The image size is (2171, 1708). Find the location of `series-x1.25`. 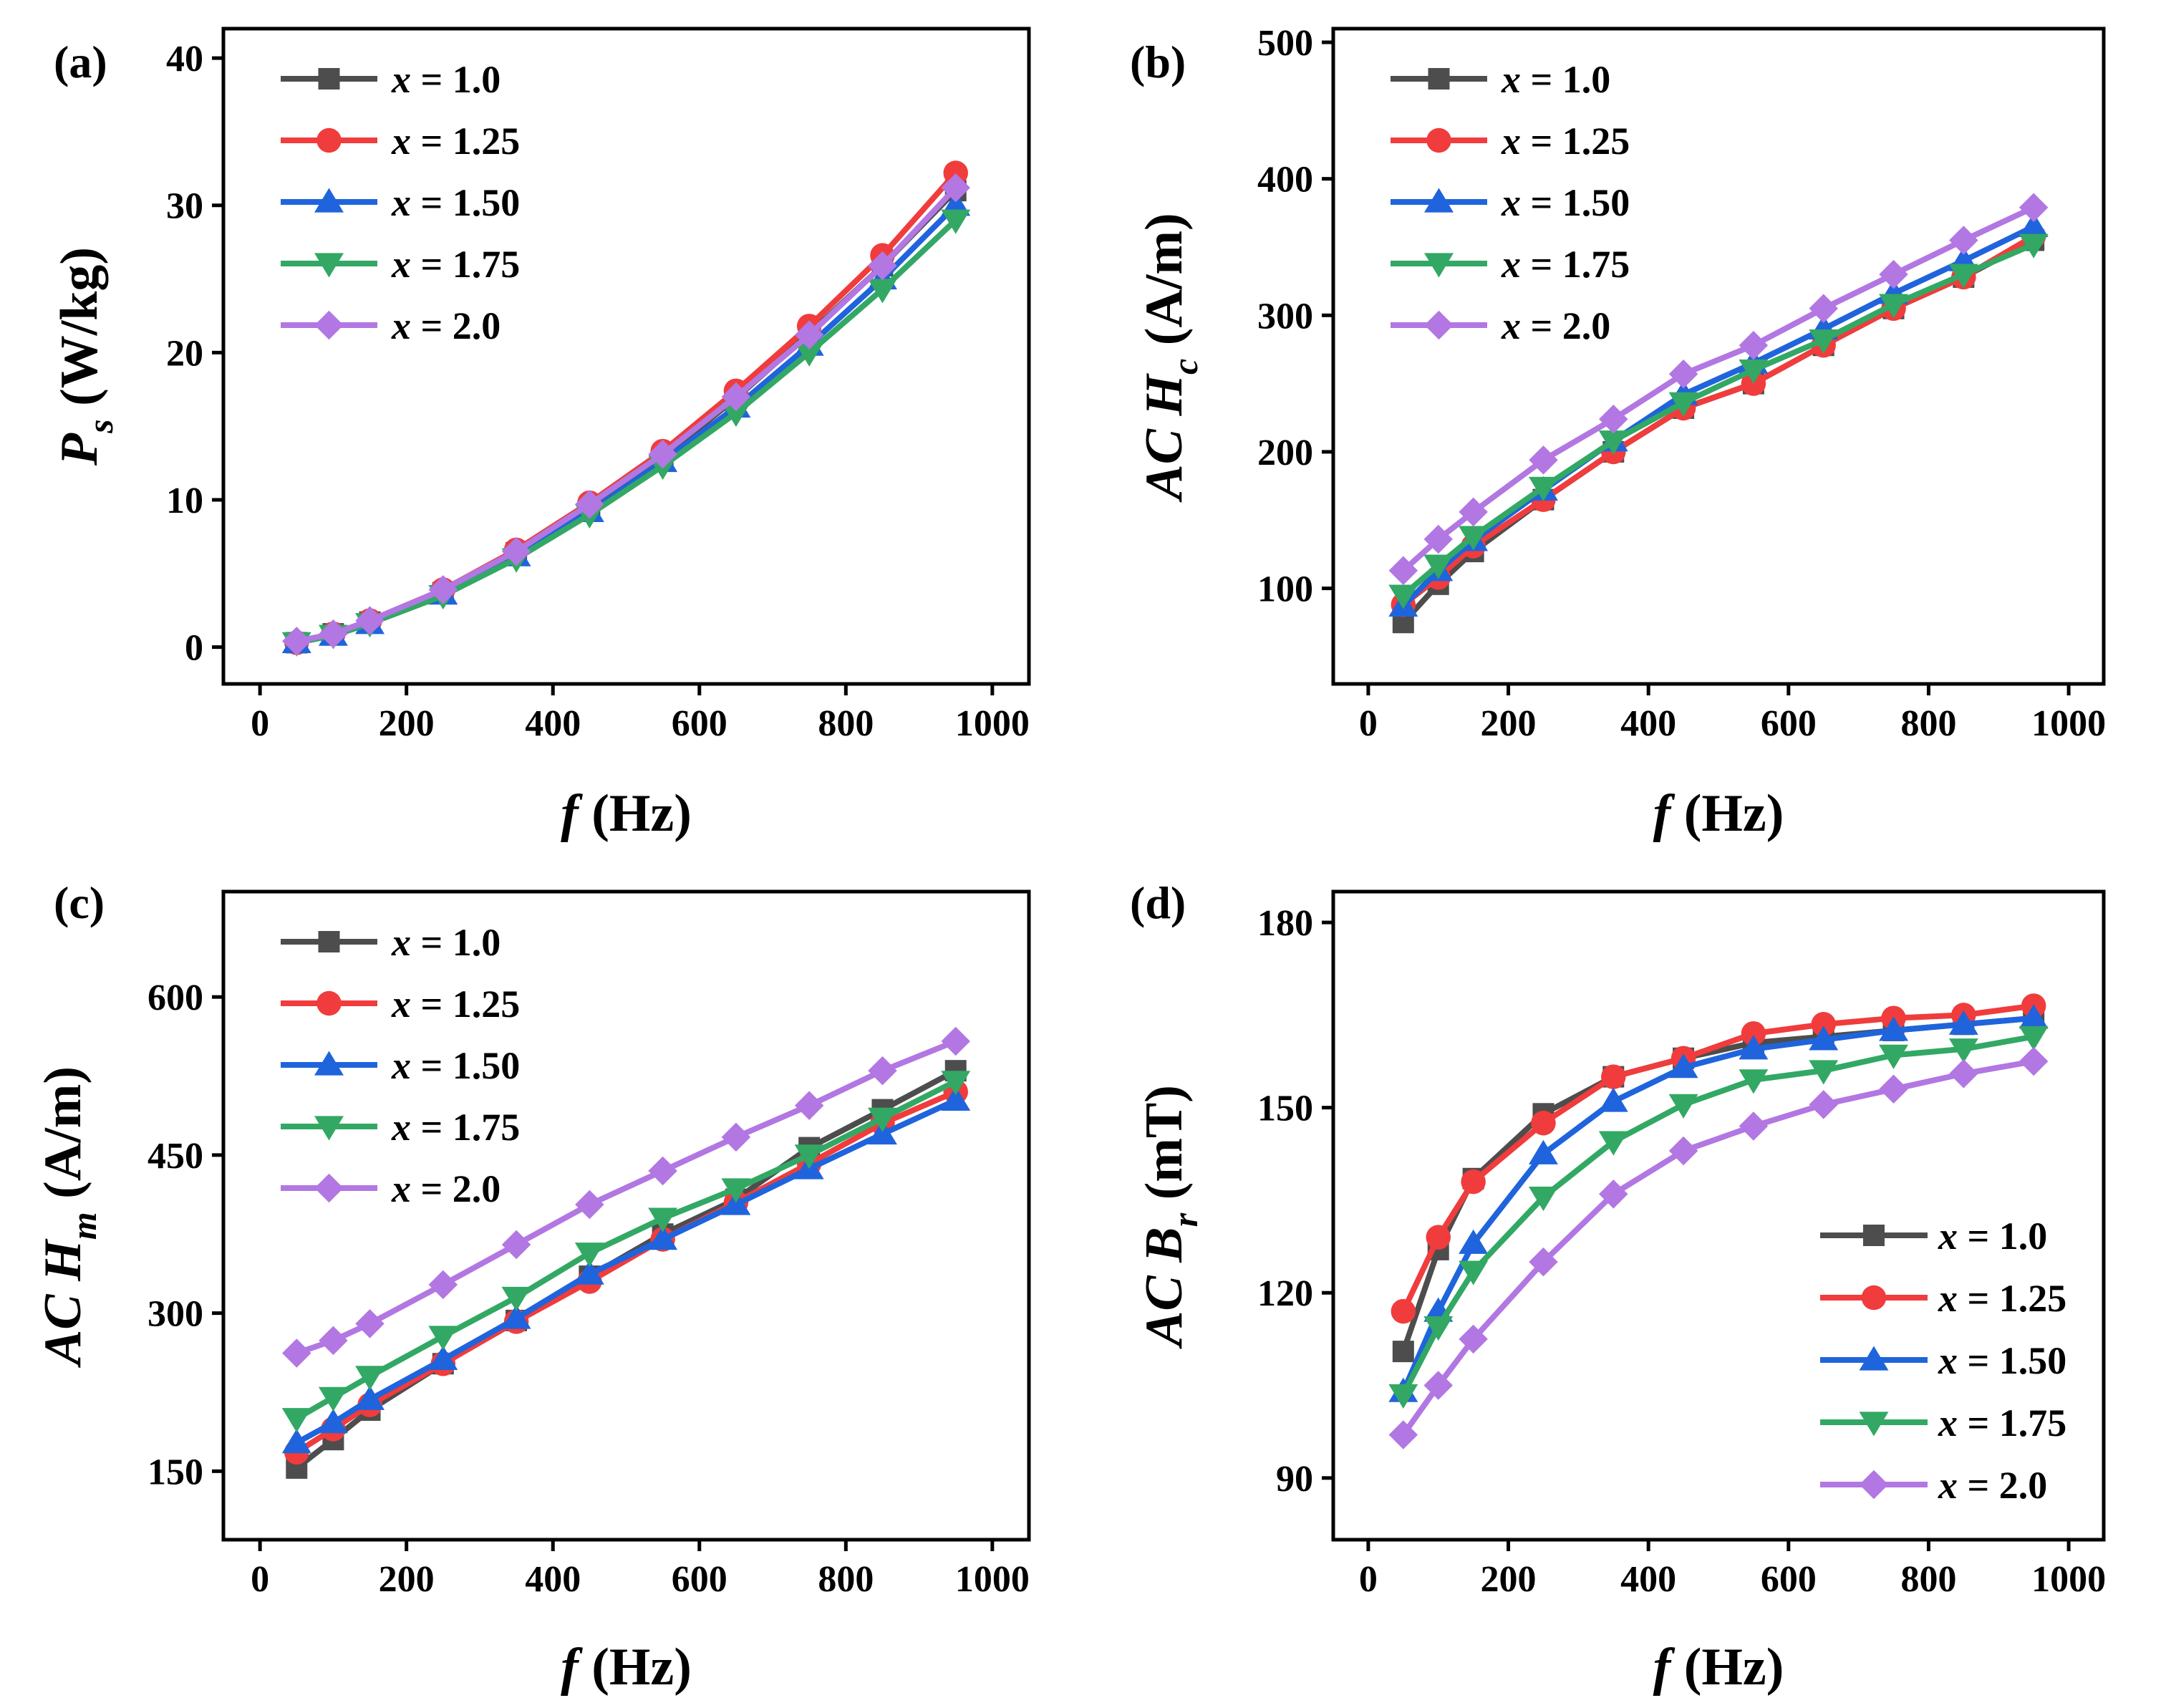

series-x1.25 is located at coordinates (626, 1272).